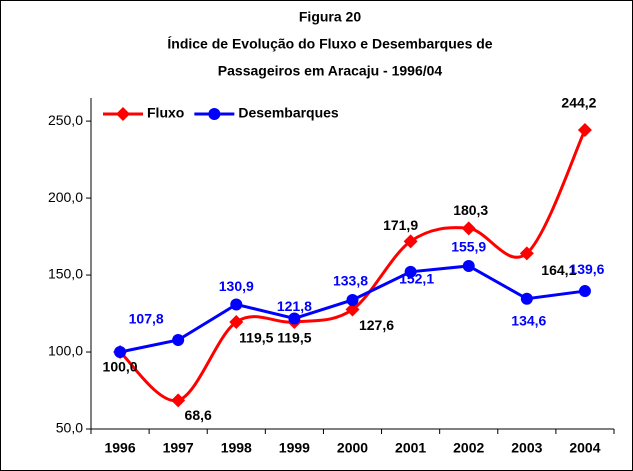  I want to click on y-tick-label: 250,0, so click(65, 120).